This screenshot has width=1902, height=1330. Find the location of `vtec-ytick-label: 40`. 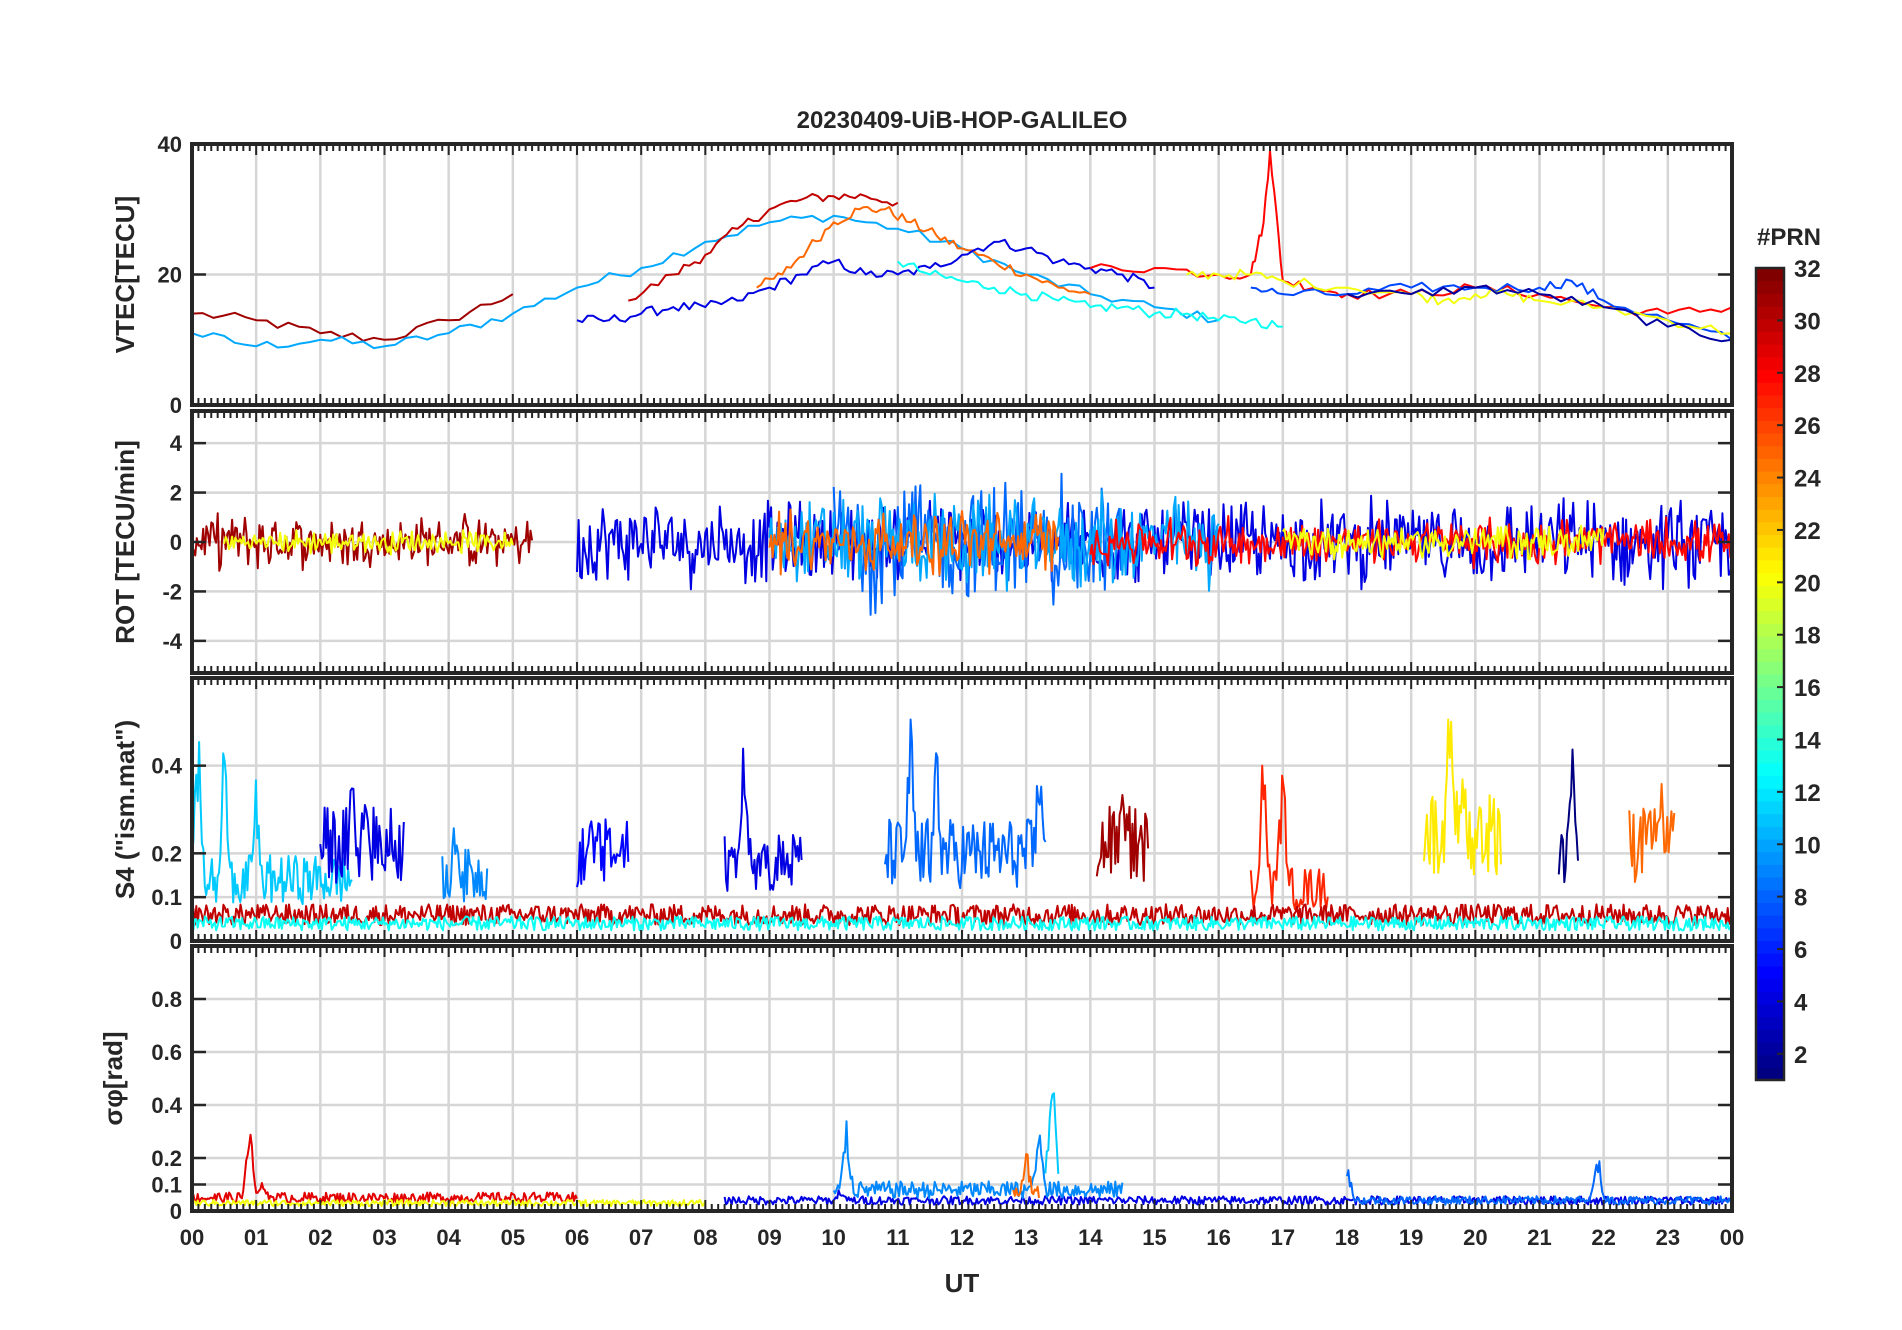

vtec-ytick-label: 40 is located at coordinates (170, 144).